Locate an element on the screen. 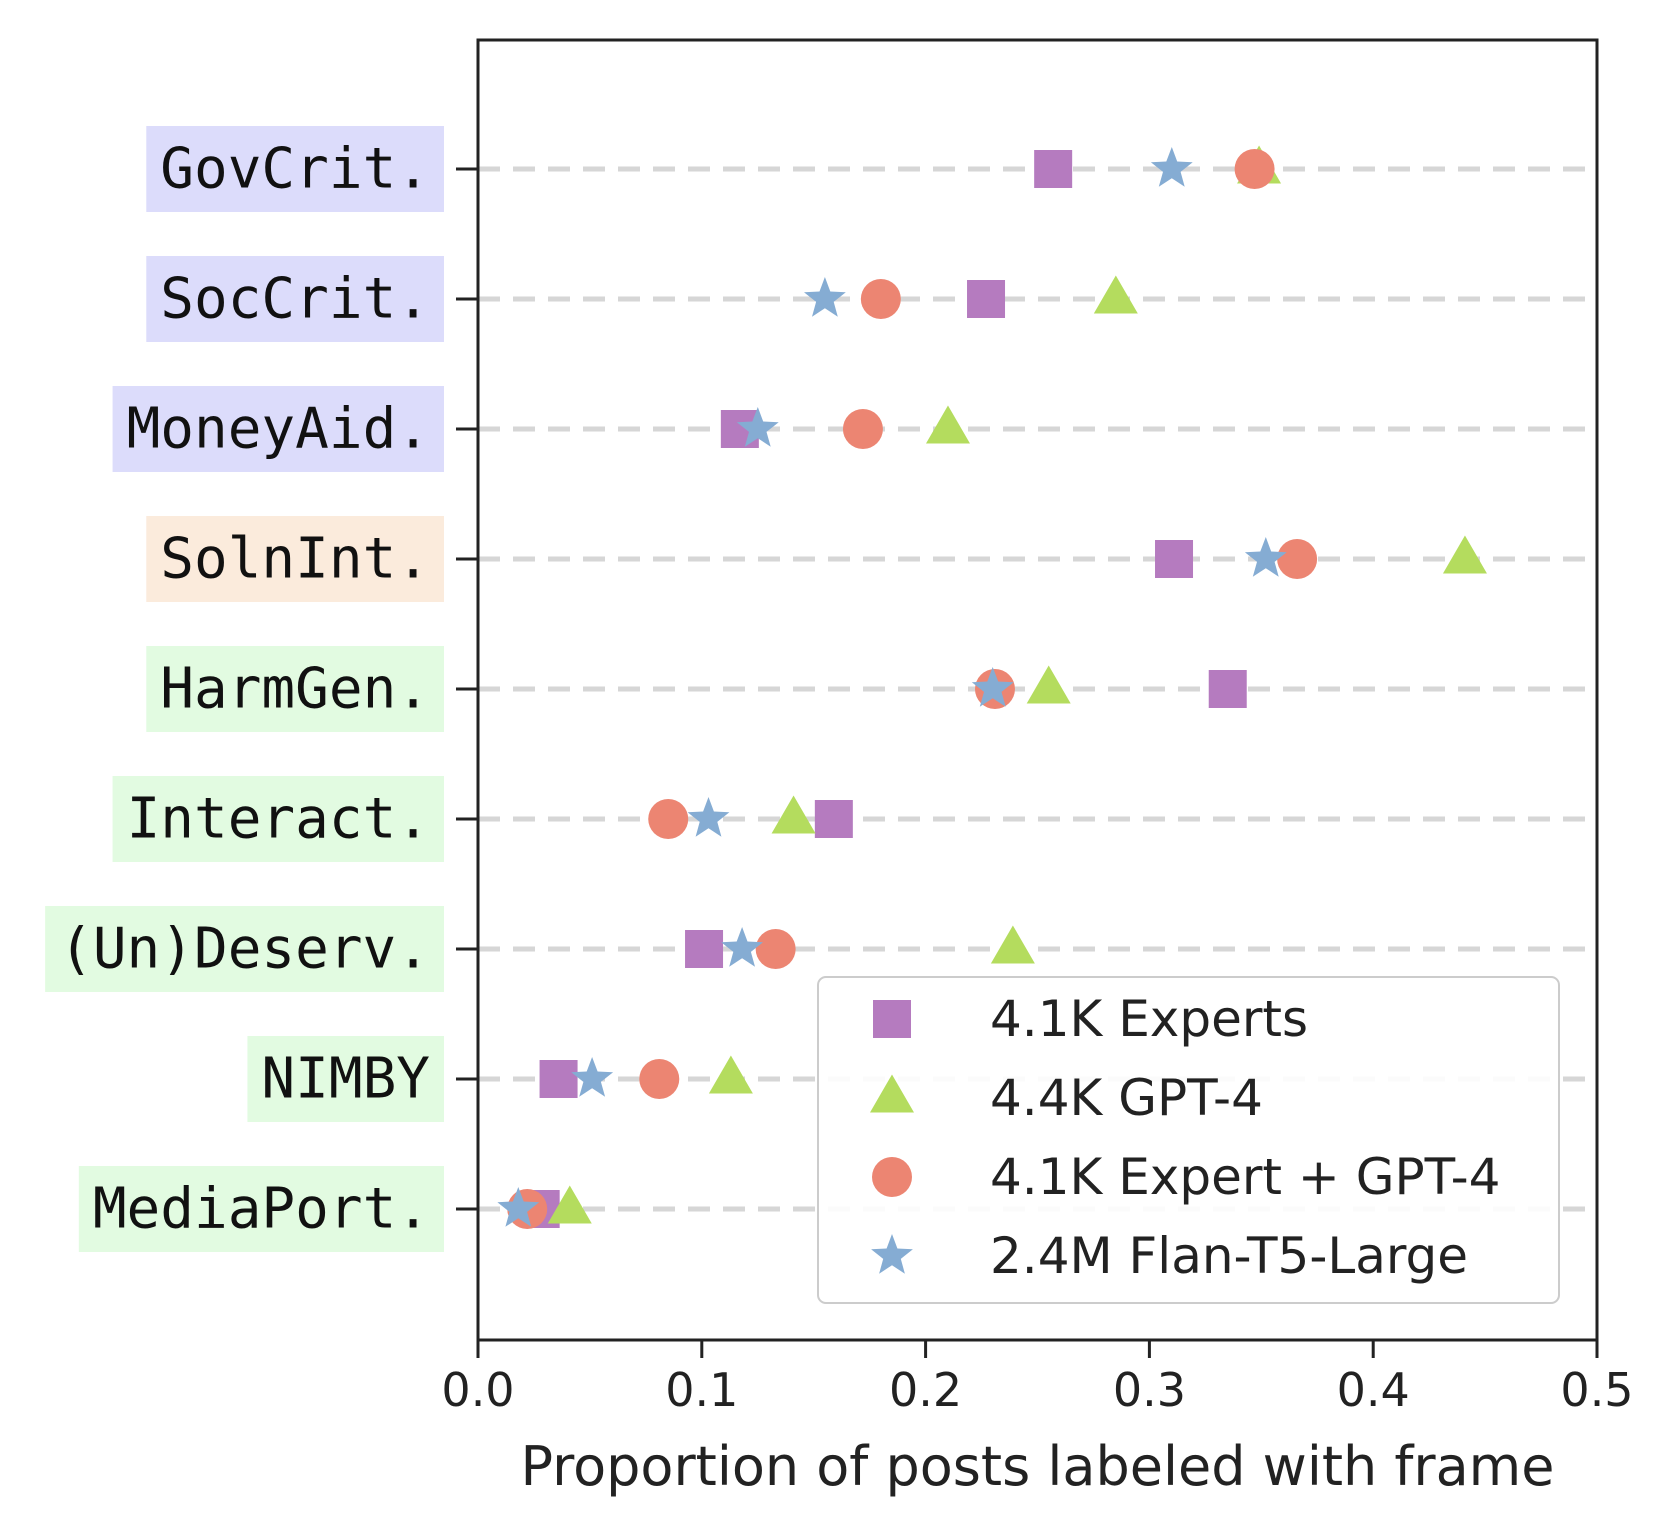  x-tick-label: 0.4 is located at coordinates (1373, 1390).